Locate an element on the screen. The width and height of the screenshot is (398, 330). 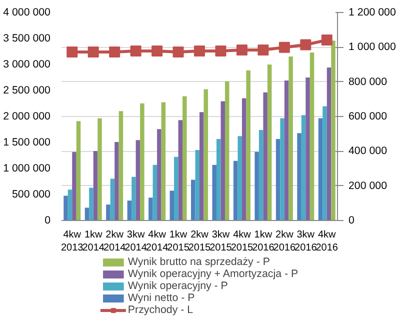
y-tick-label: 1 000 000 is located at coordinates (27, 168).